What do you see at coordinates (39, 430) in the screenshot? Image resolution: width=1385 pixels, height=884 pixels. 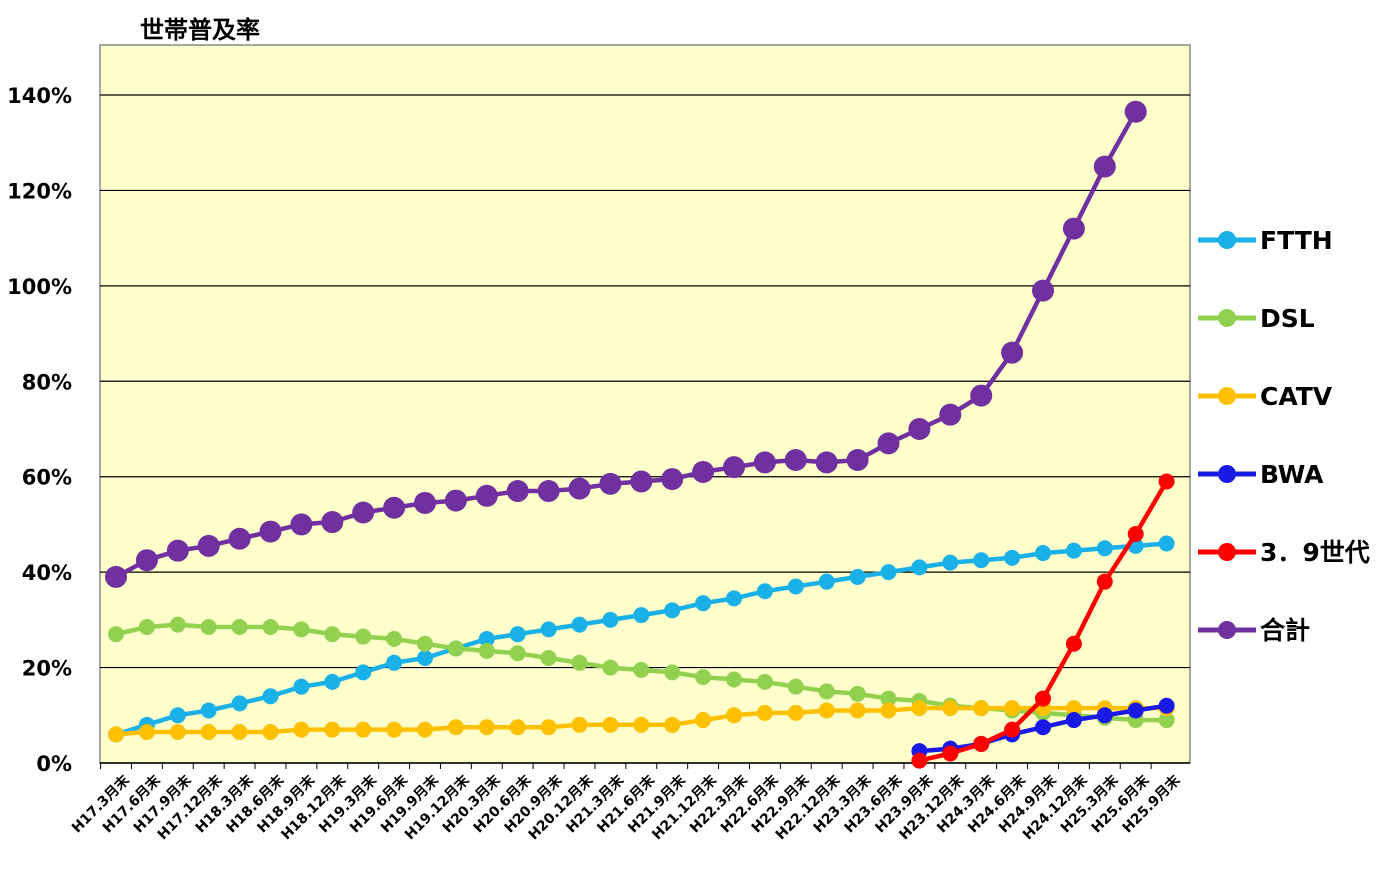 I see `y-tick-labels: 0% 20% 40% 60% 80% 100% 120% 140%` at bounding box center [39, 430].